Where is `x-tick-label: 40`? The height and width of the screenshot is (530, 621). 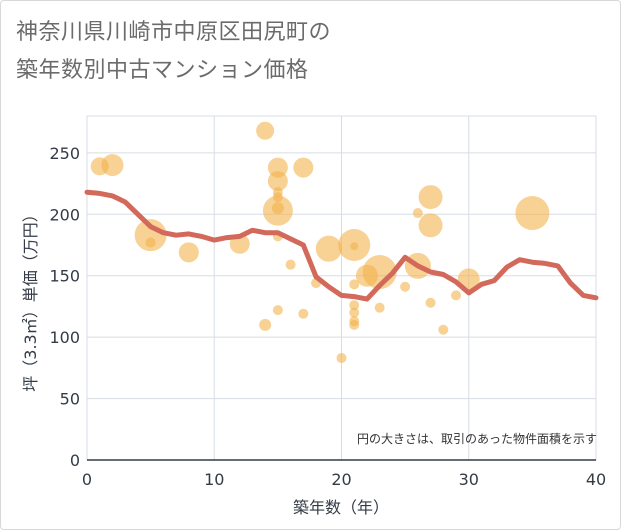
x-tick-label: 40 is located at coordinates (596, 479).